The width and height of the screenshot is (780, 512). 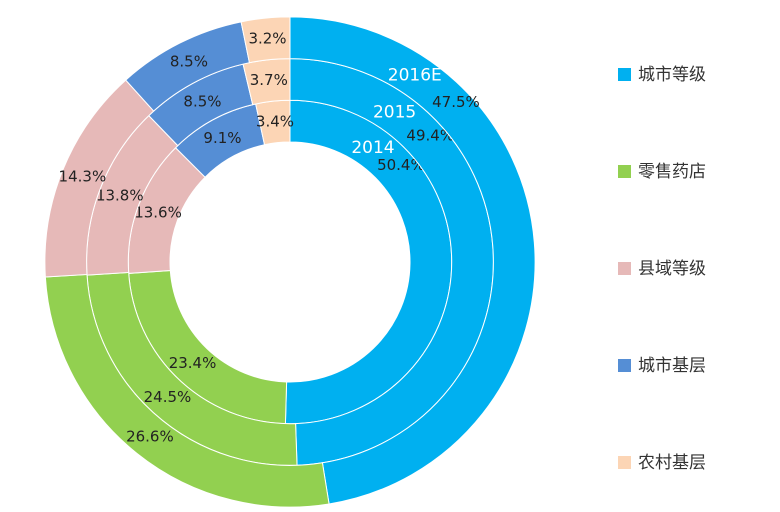 What do you see at coordinates (158, 212) in the screenshot?
I see `data-label: 13.6%` at bounding box center [158, 212].